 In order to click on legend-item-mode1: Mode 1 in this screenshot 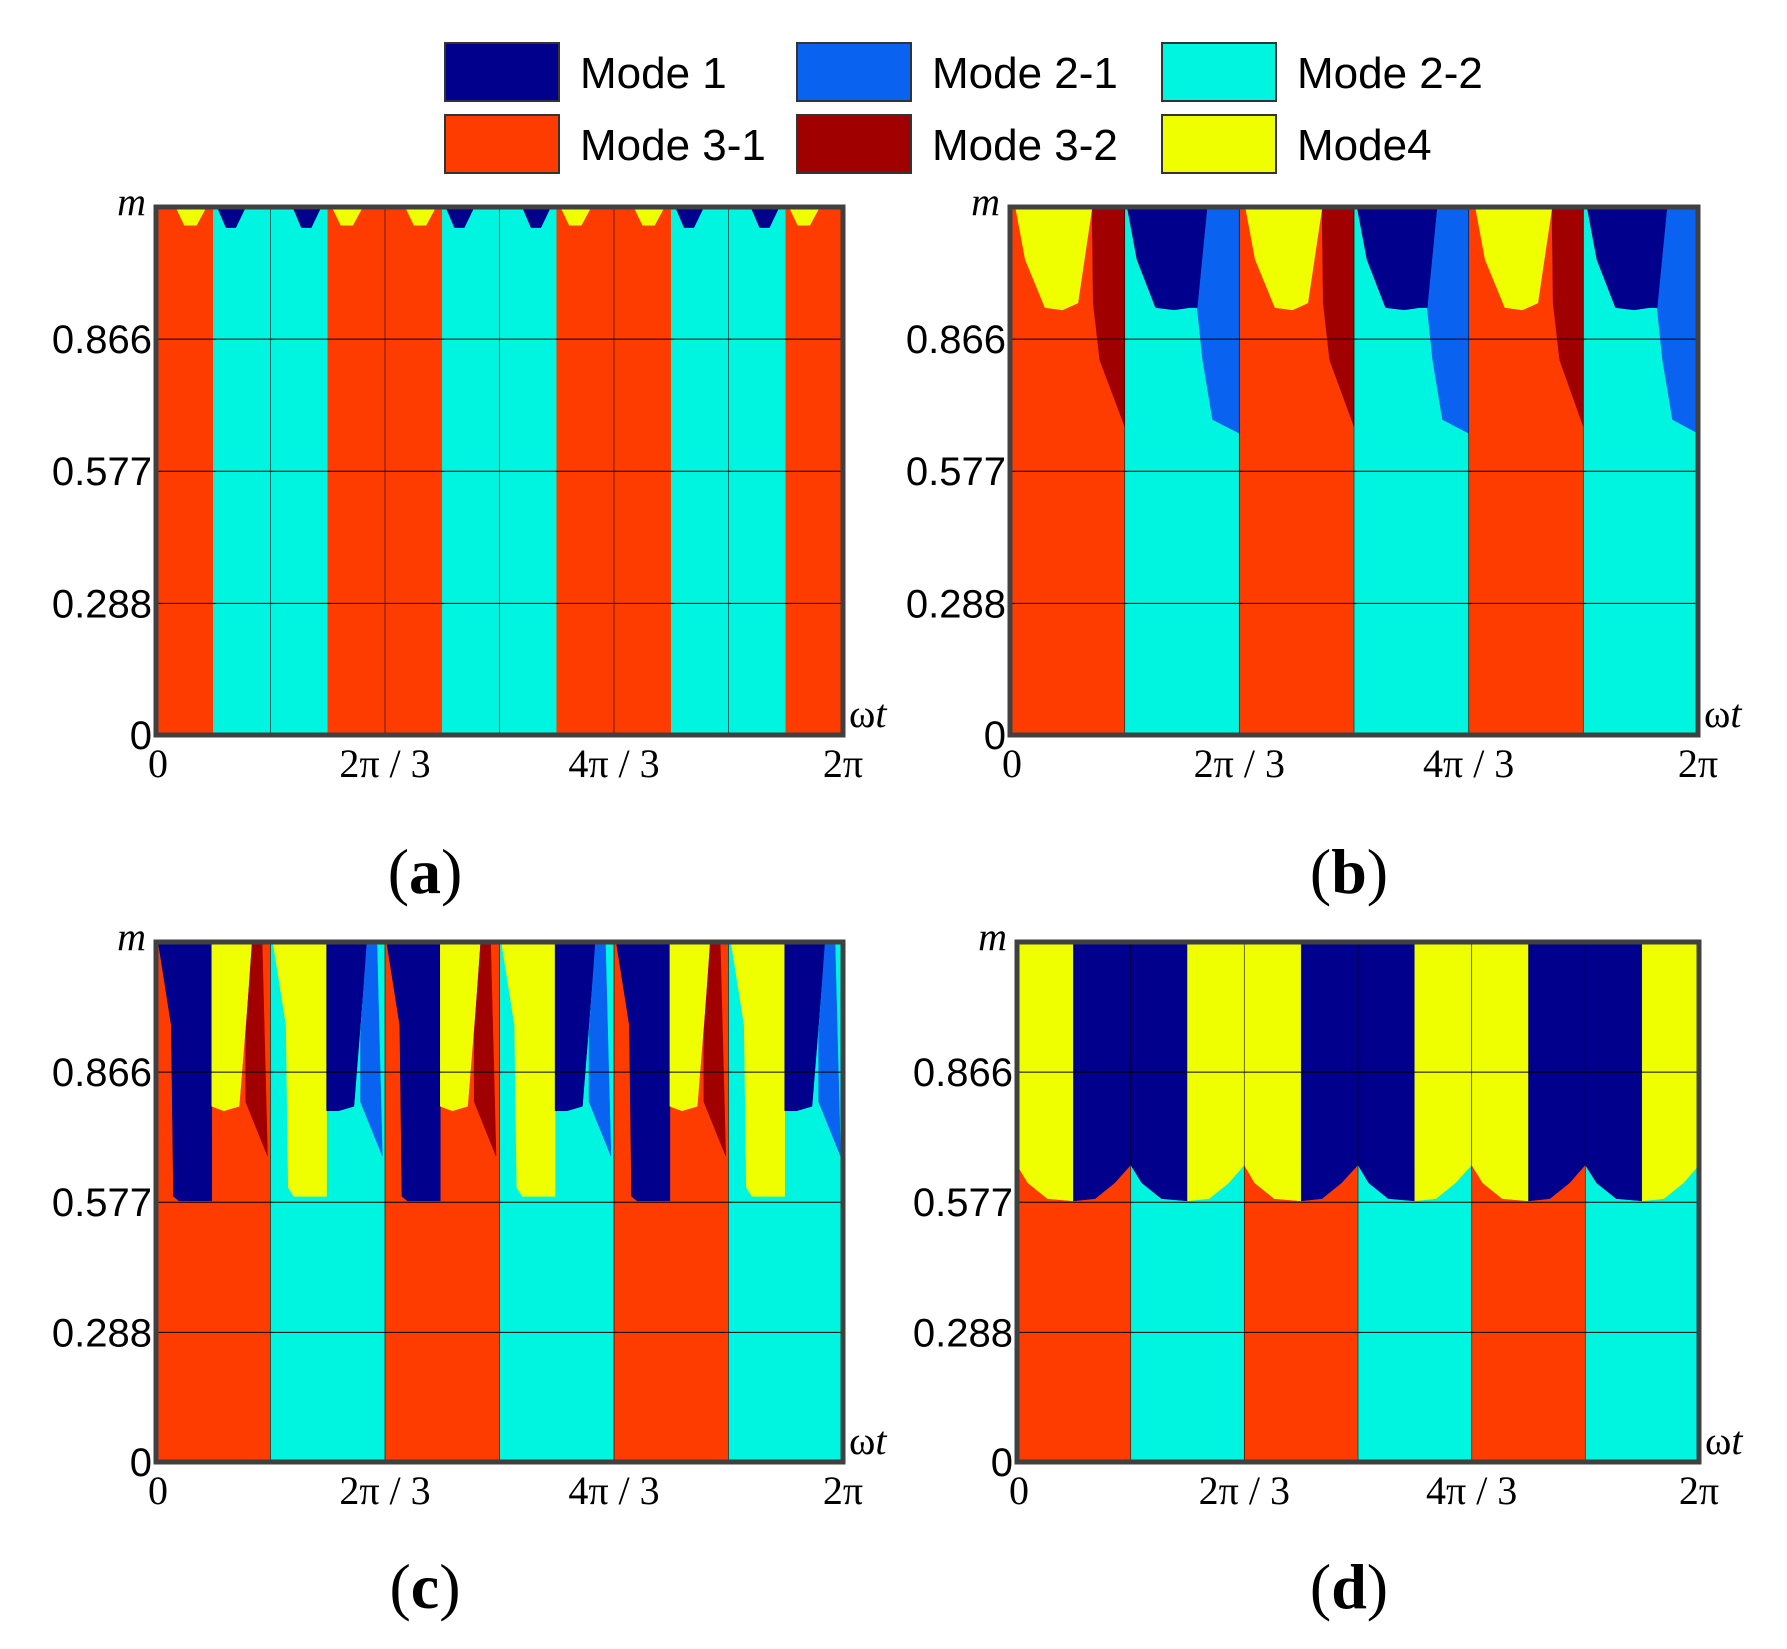, I will do `click(585, 72)`.